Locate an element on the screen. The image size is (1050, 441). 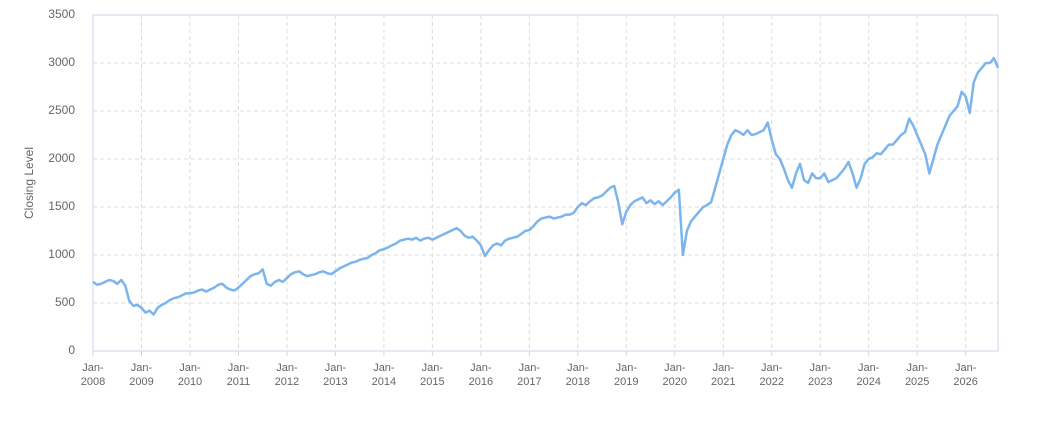
x-tick-label: Jan-2009 is located at coordinates (141, 375).